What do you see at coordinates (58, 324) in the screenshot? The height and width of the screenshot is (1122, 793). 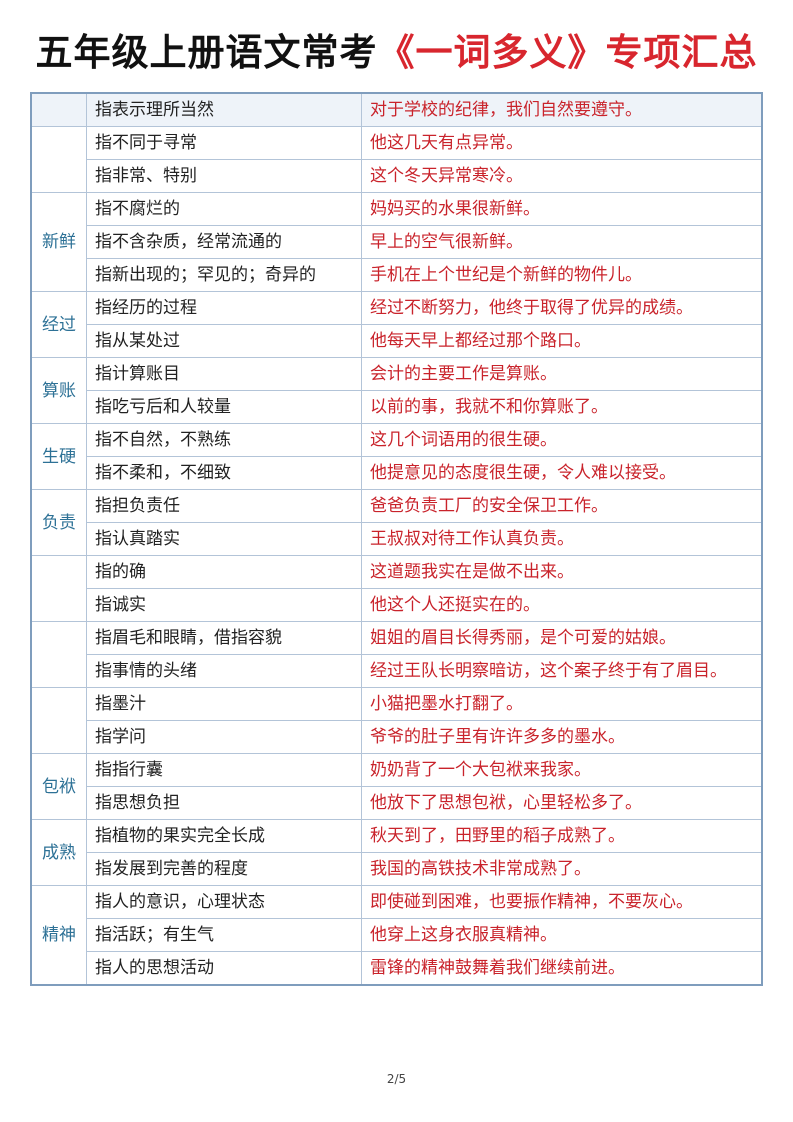 I see `word-cell: 经过` at bounding box center [58, 324].